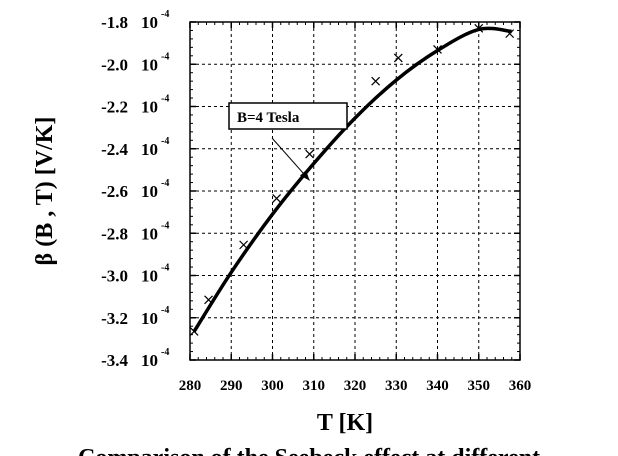 This screenshot has width=618, height=456. What do you see at coordinates (114, 318) in the screenshot?
I see `y-tick-label: -3.2` at bounding box center [114, 318].